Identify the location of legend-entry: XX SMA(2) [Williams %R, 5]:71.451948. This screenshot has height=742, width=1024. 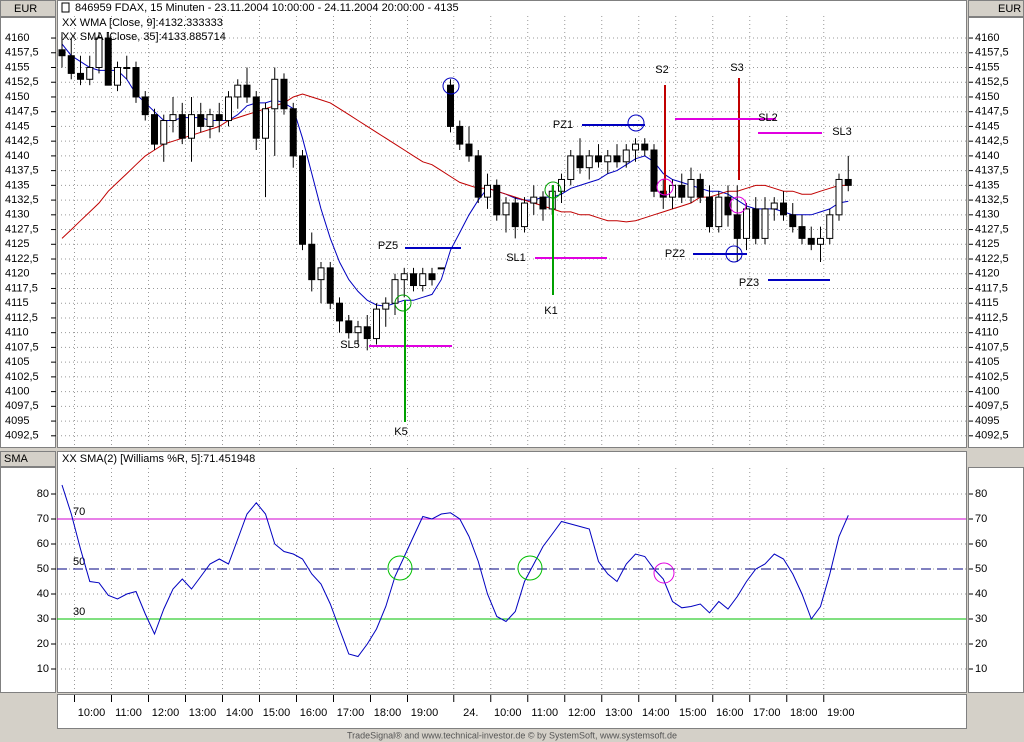
(158, 459).